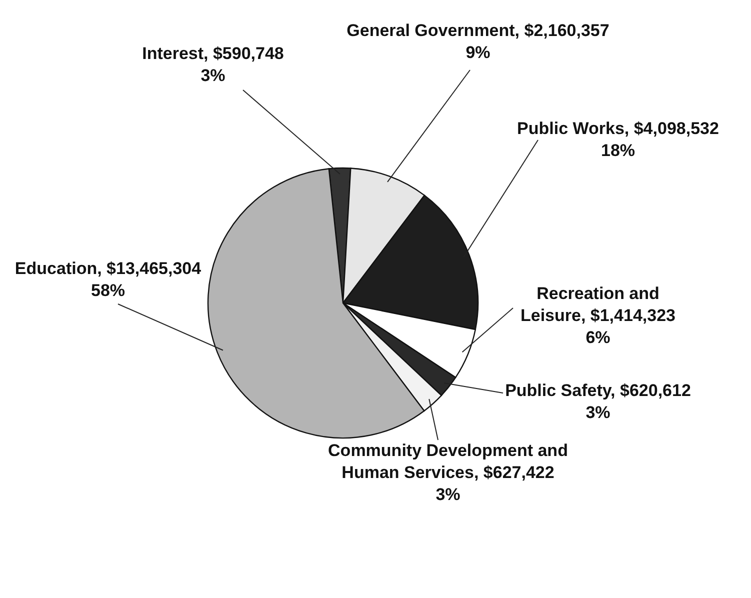 This screenshot has width=751, height=598. Describe the element at coordinates (213, 65) in the screenshot. I see `slice-label: Interest, $590,748 3%` at that location.